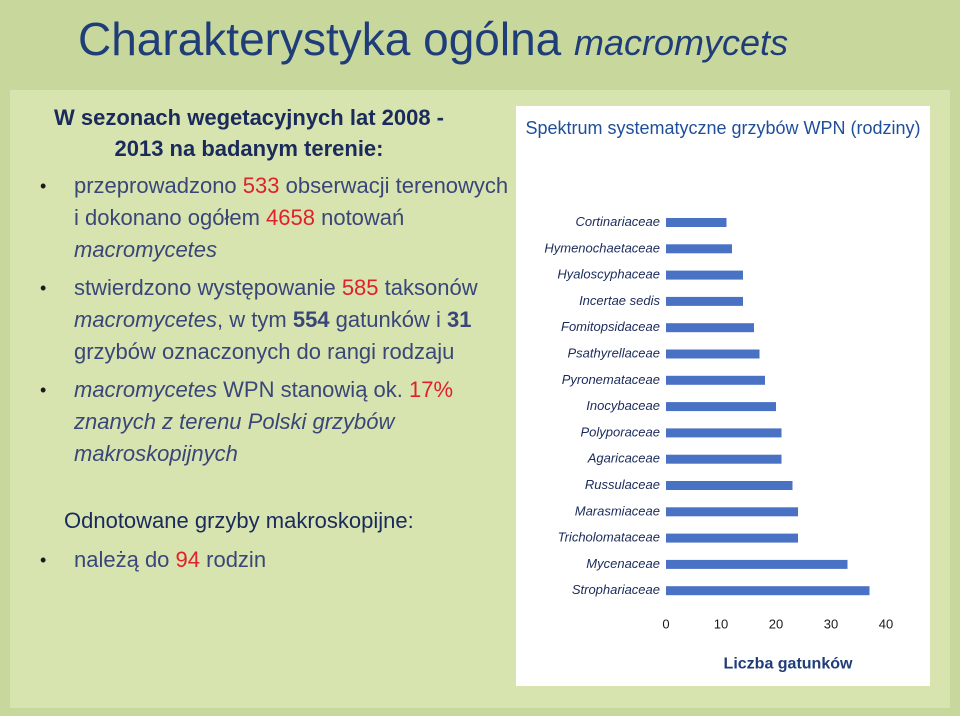  I want to click on category-label: Russulaceae, so click(622, 484).